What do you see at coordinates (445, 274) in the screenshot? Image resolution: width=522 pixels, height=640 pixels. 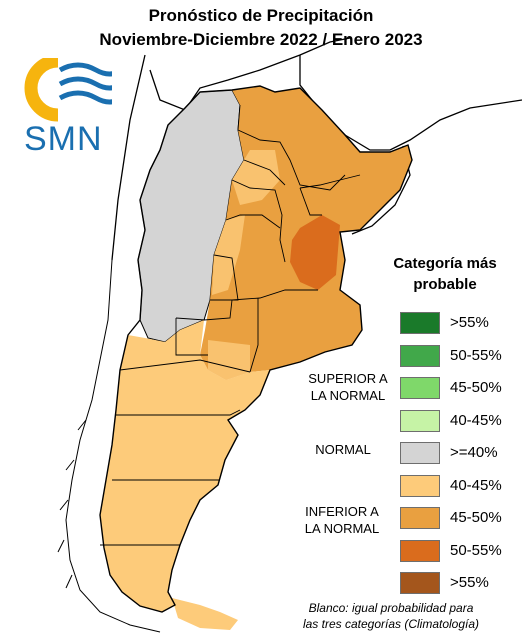 I see `legend-title: Categoría más probable` at bounding box center [445, 274].